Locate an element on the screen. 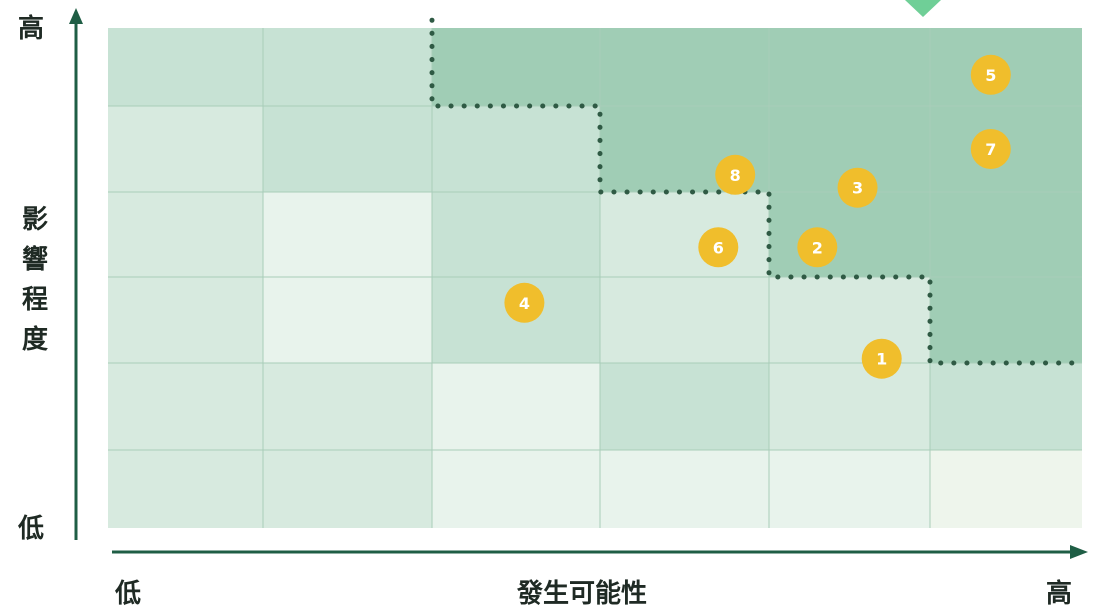 Image resolution: width=1102 pixels, height=615 pixels. risk-marker-label: 5 is located at coordinates (990, 75).